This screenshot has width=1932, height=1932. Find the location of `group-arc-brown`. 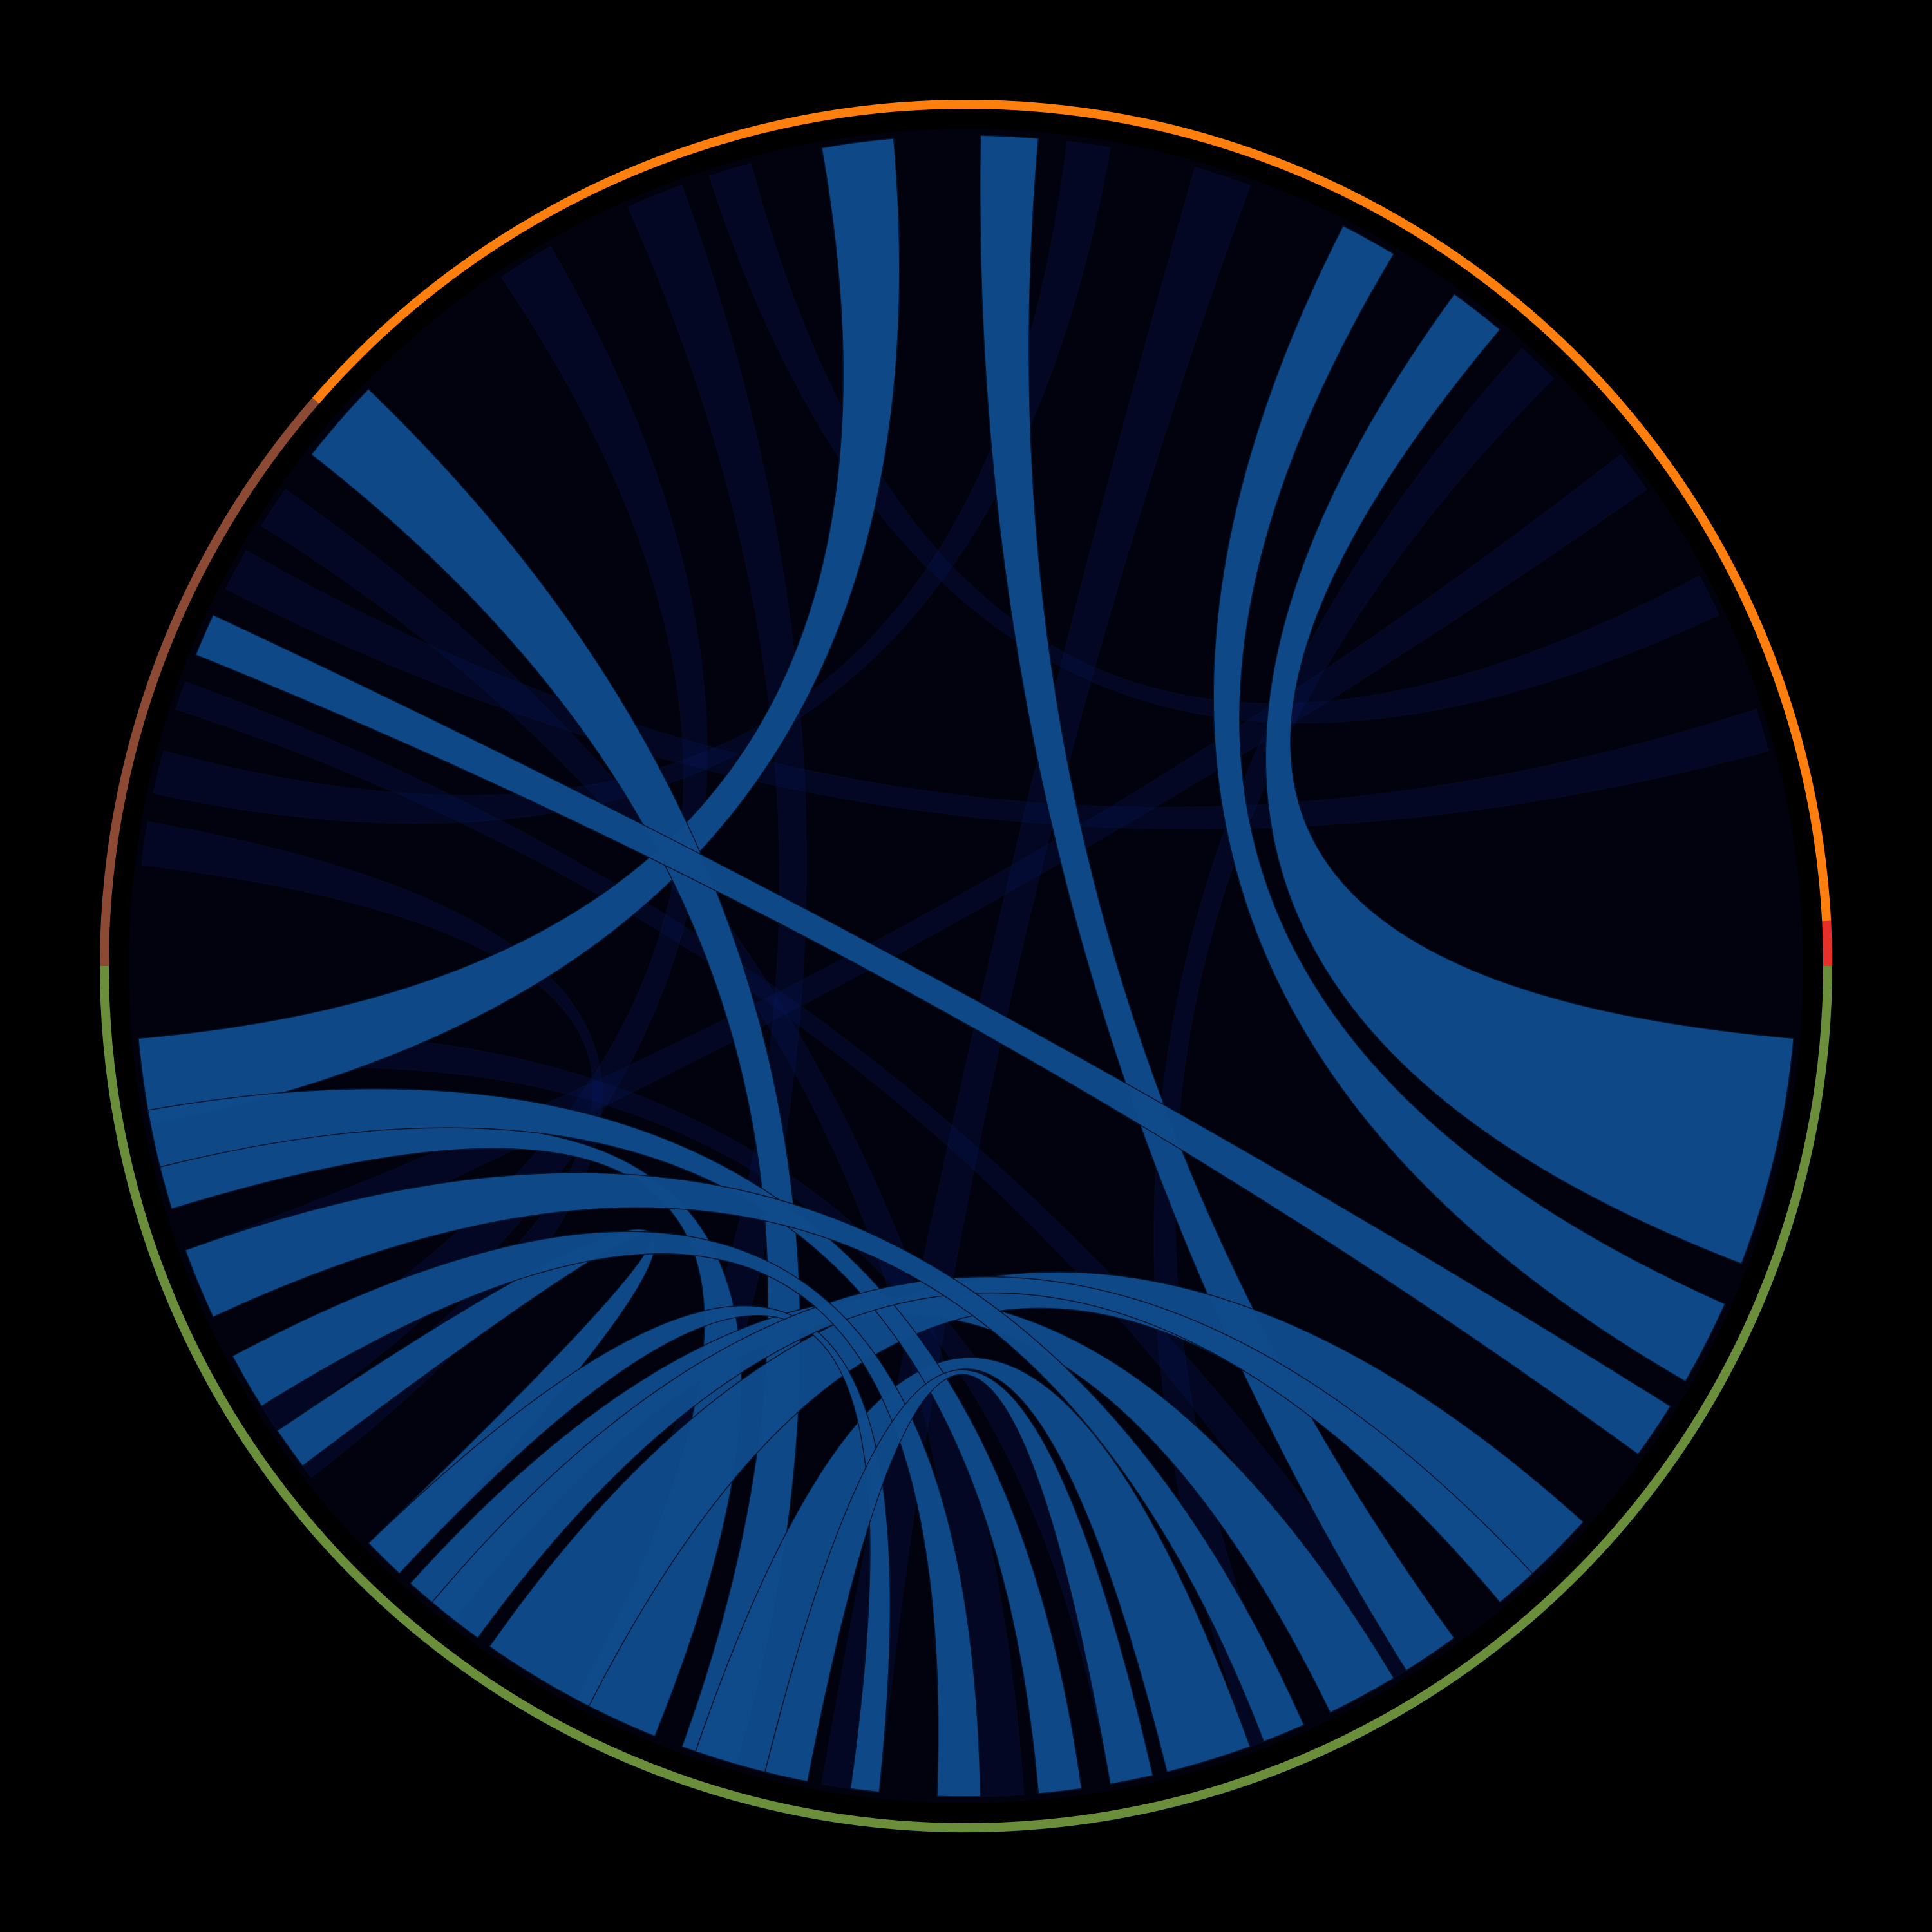

group-arc-brown is located at coordinates (209, 682).